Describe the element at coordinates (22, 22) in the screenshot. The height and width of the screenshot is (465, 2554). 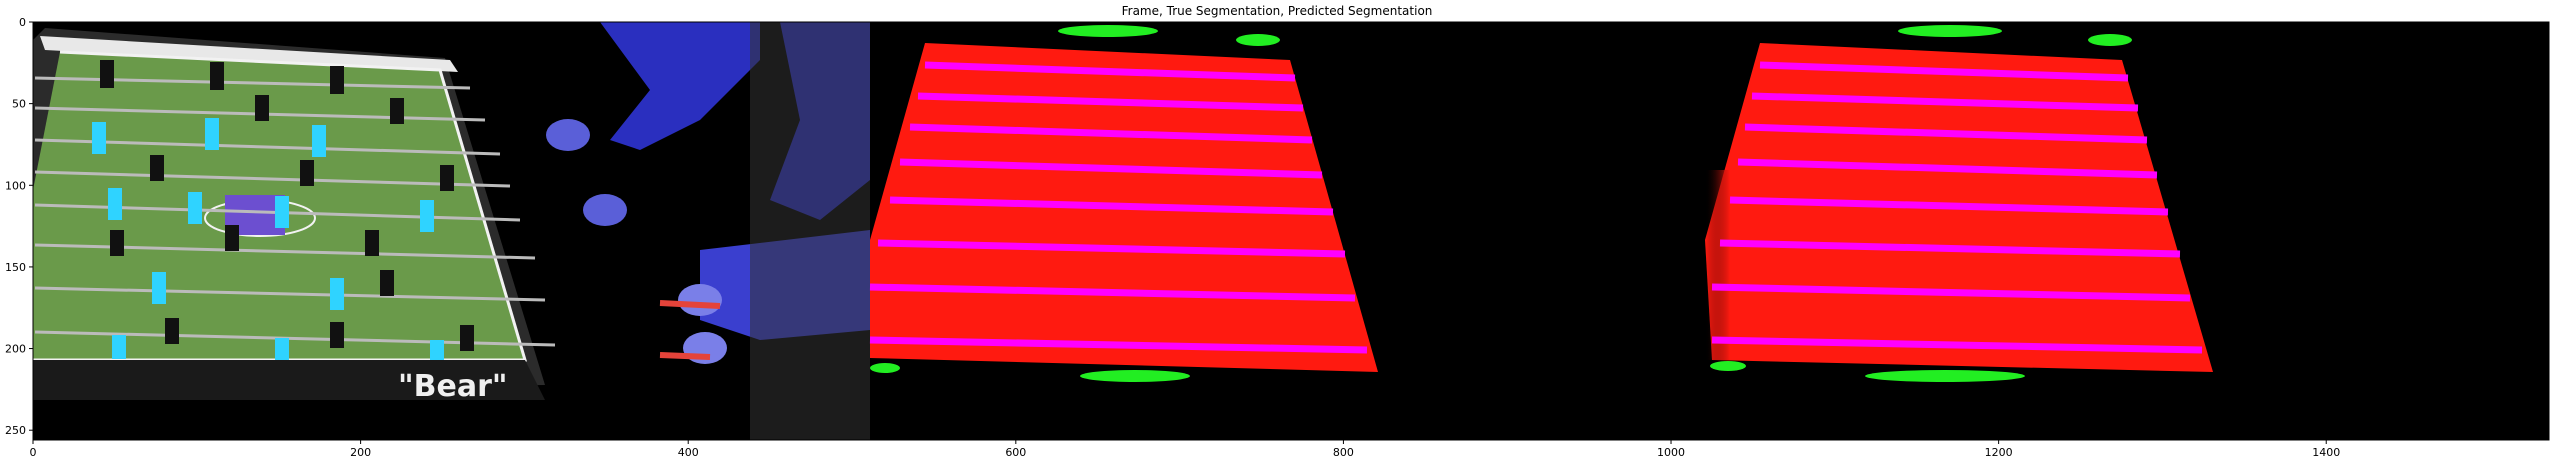
I see `y-tick-label: 0` at that location.